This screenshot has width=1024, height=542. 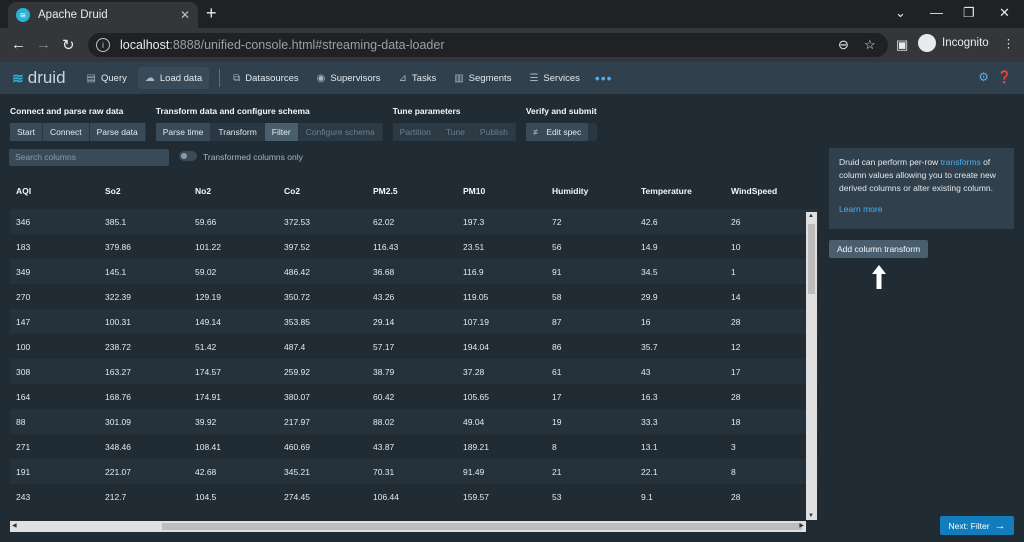 What do you see at coordinates (736, 496) in the screenshot?
I see `table-cell: 28` at bounding box center [736, 496].